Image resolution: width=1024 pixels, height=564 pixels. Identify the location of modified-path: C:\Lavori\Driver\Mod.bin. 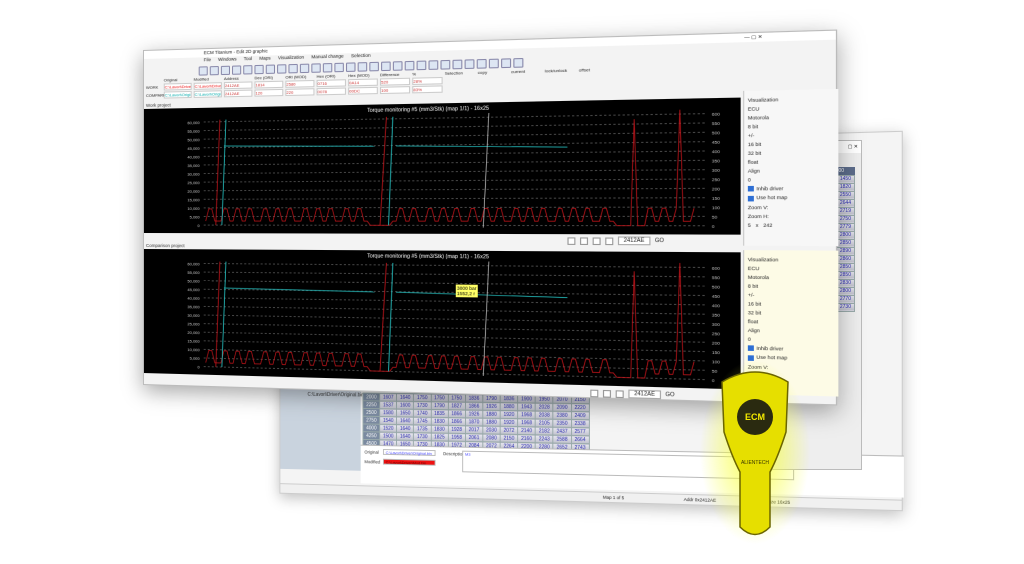
(409, 462).